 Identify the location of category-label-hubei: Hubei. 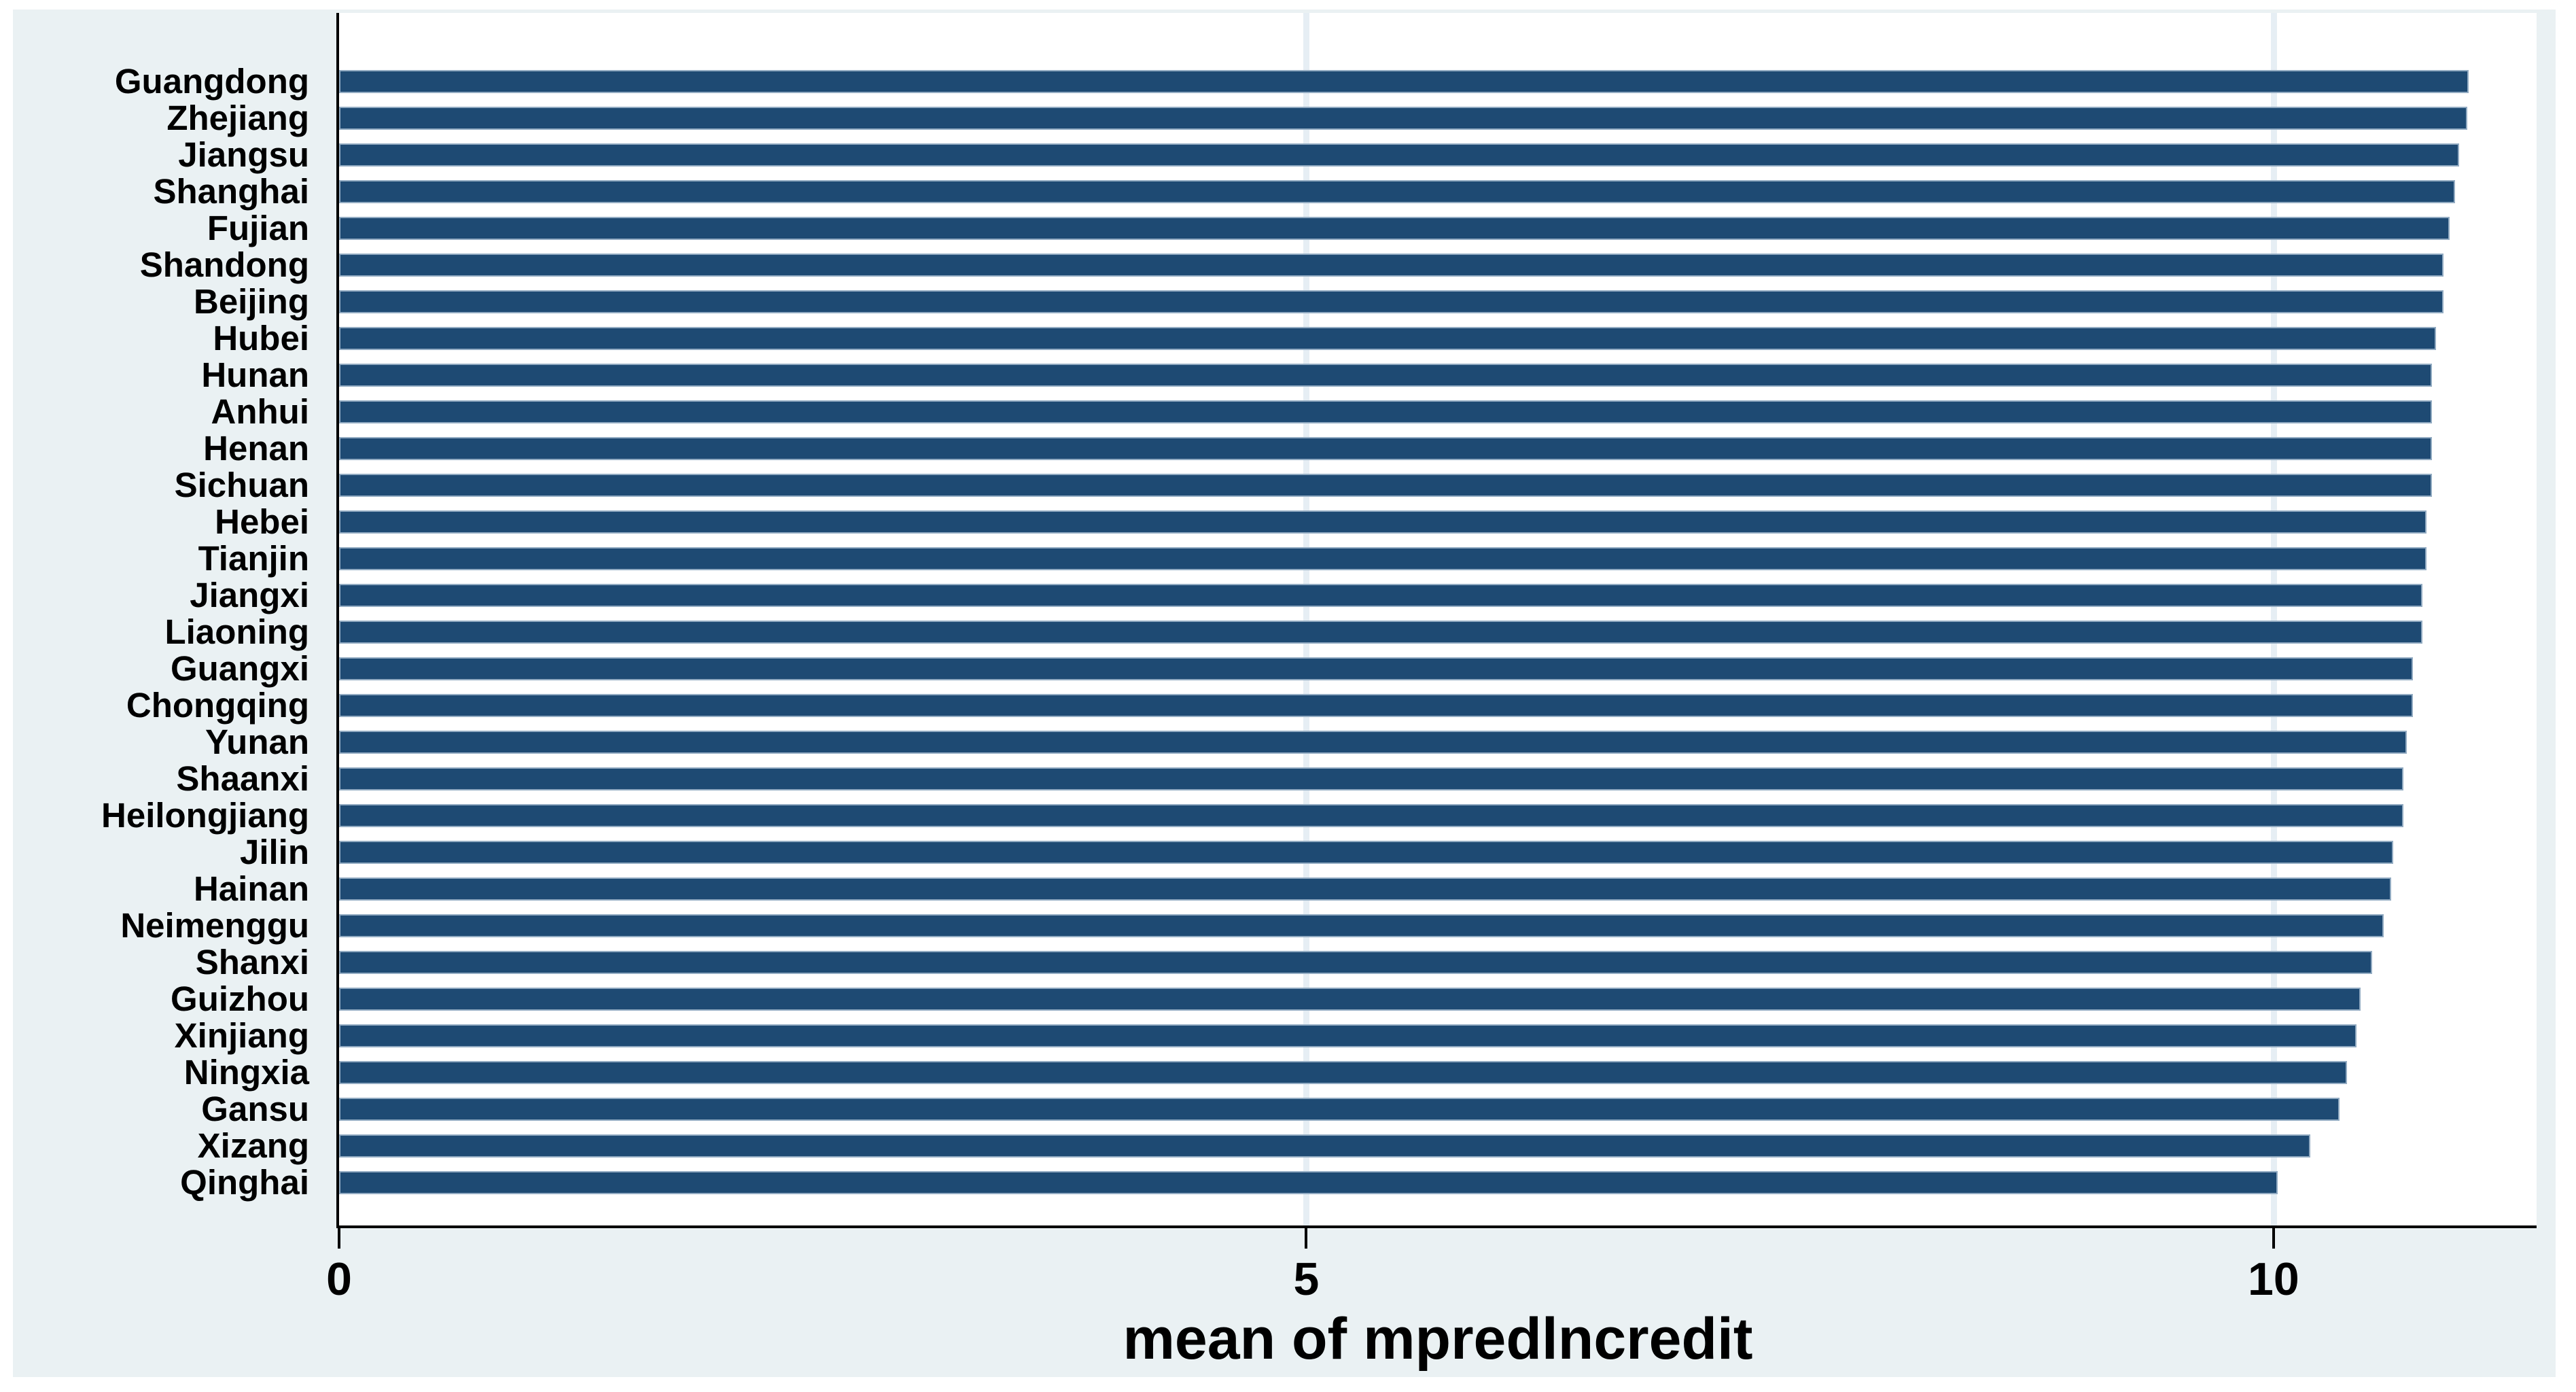
(261, 338).